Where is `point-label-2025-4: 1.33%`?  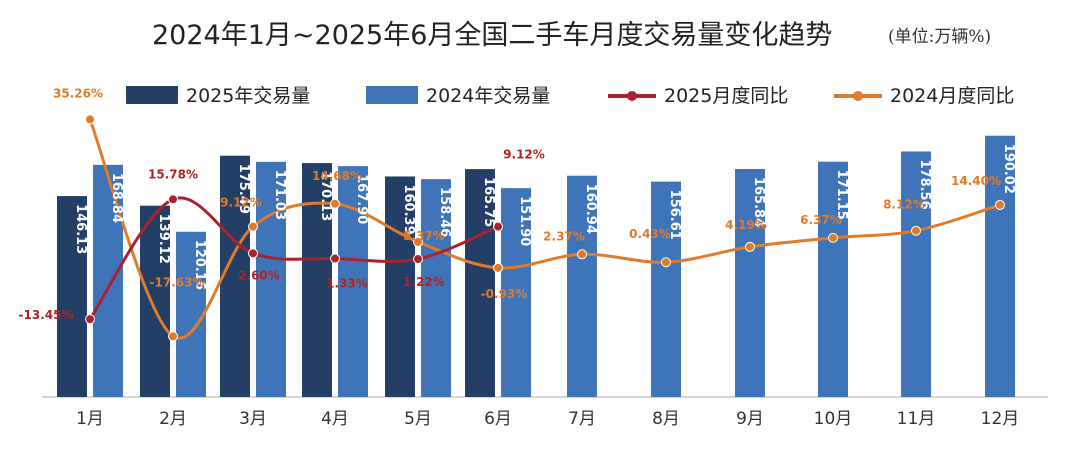 point-label-2025-4: 1.33% is located at coordinates (347, 284).